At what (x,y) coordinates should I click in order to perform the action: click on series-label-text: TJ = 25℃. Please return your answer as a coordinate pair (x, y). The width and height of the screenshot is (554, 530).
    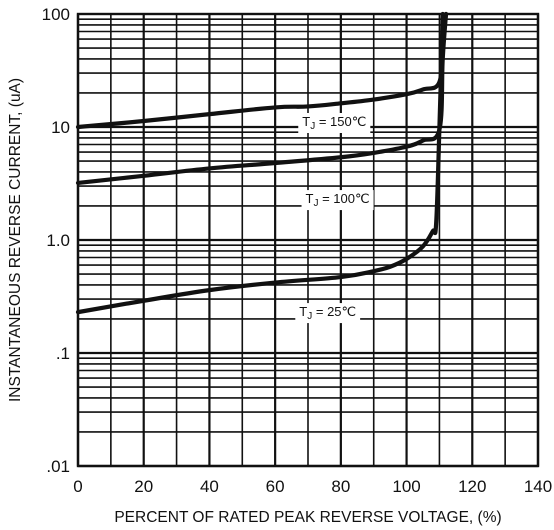
    Looking at the image, I should click on (327, 313).